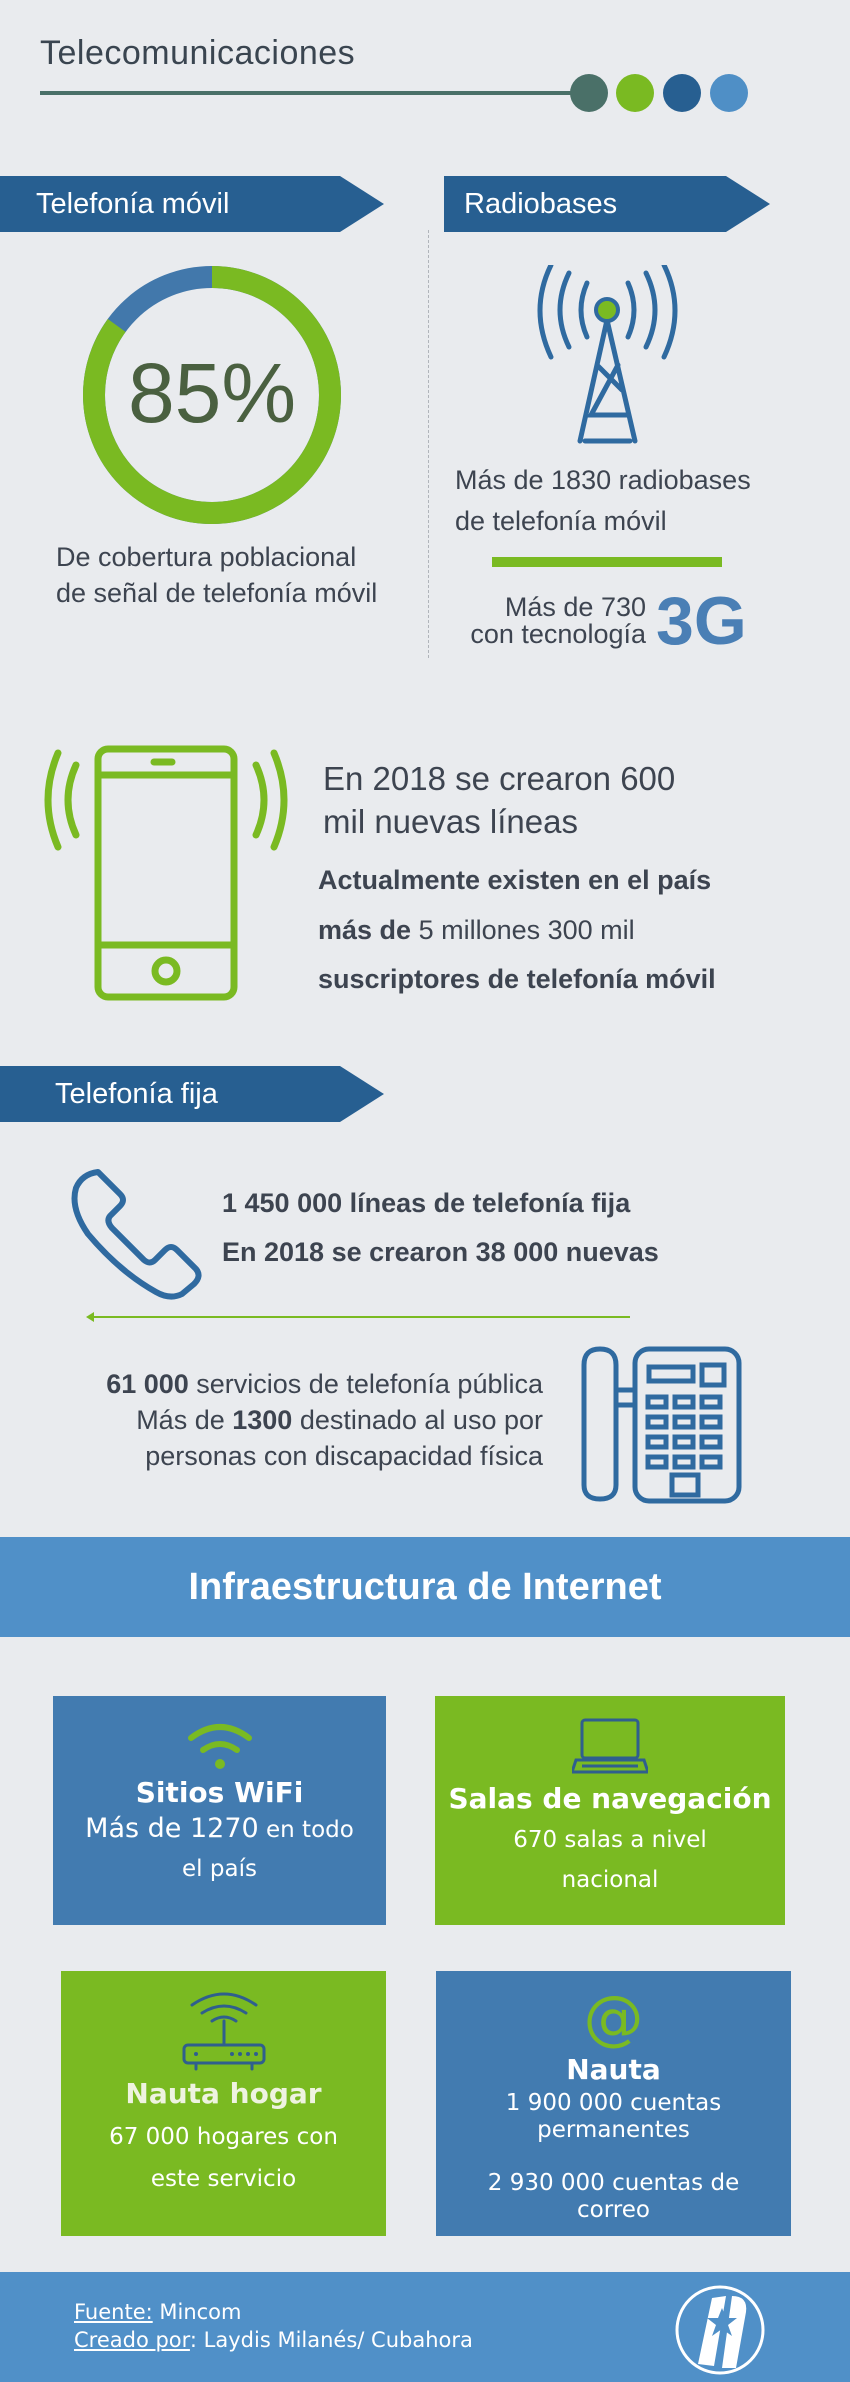 The height and width of the screenshot is (2382, 850). Describe the element at coordinates (515, 880) in the screenshot. I see `subscribers-text: Actualmente existen en el país` at that location.